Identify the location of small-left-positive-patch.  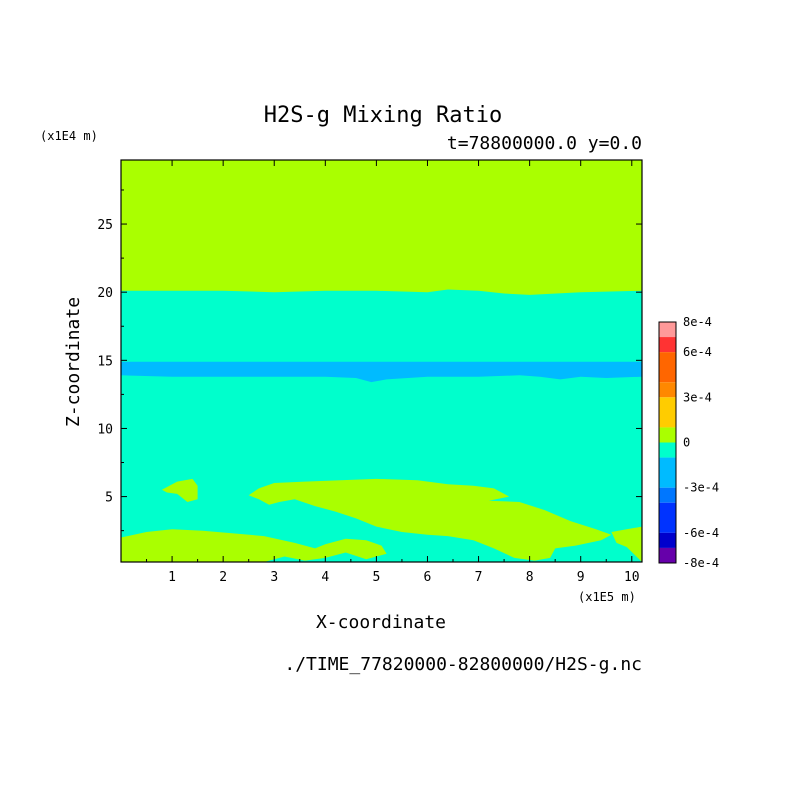
(179, 490).